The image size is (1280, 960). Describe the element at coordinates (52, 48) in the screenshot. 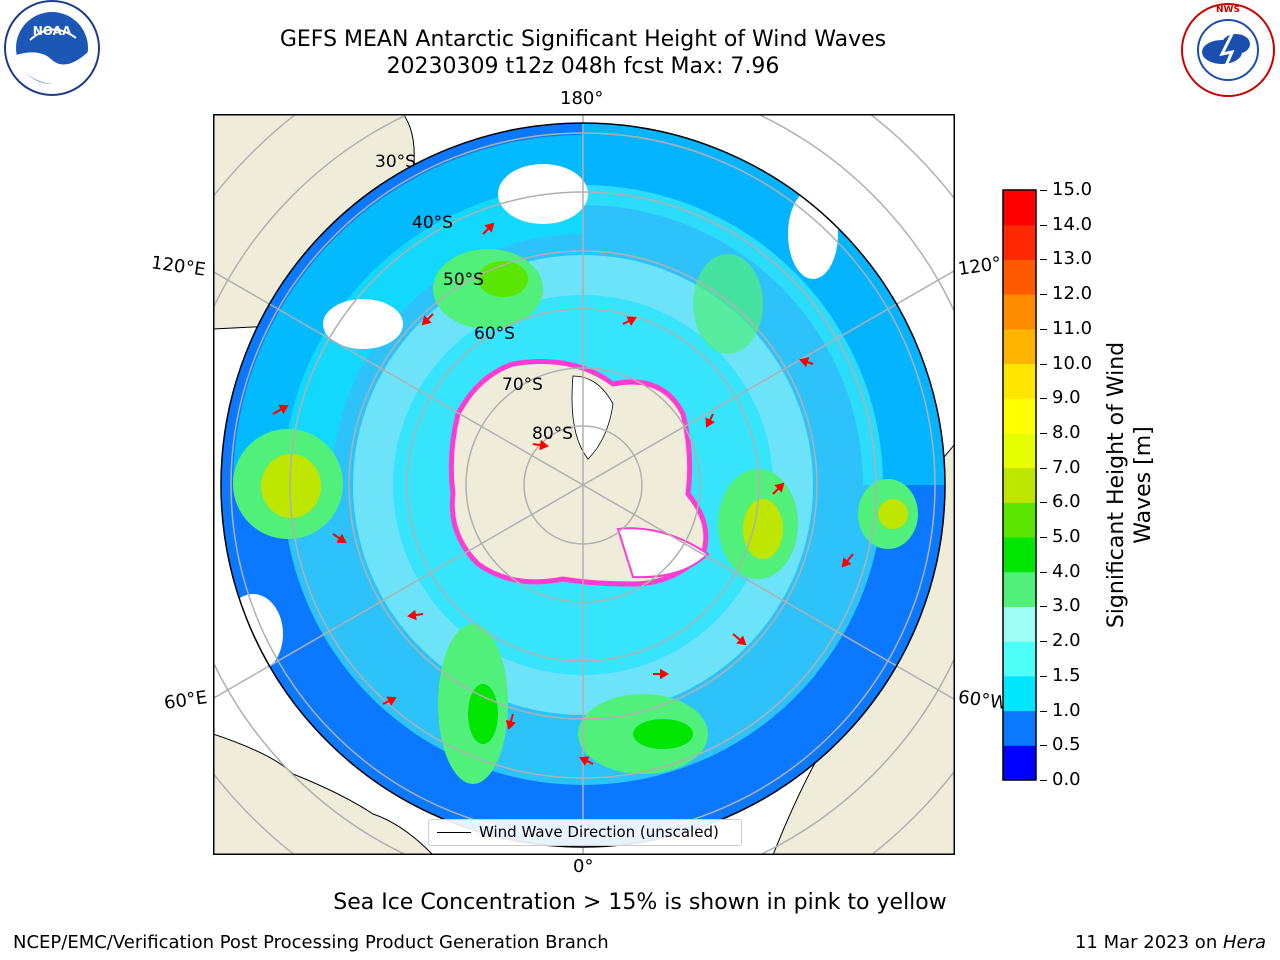

I see `noaa-logo: NOAA` at that location.